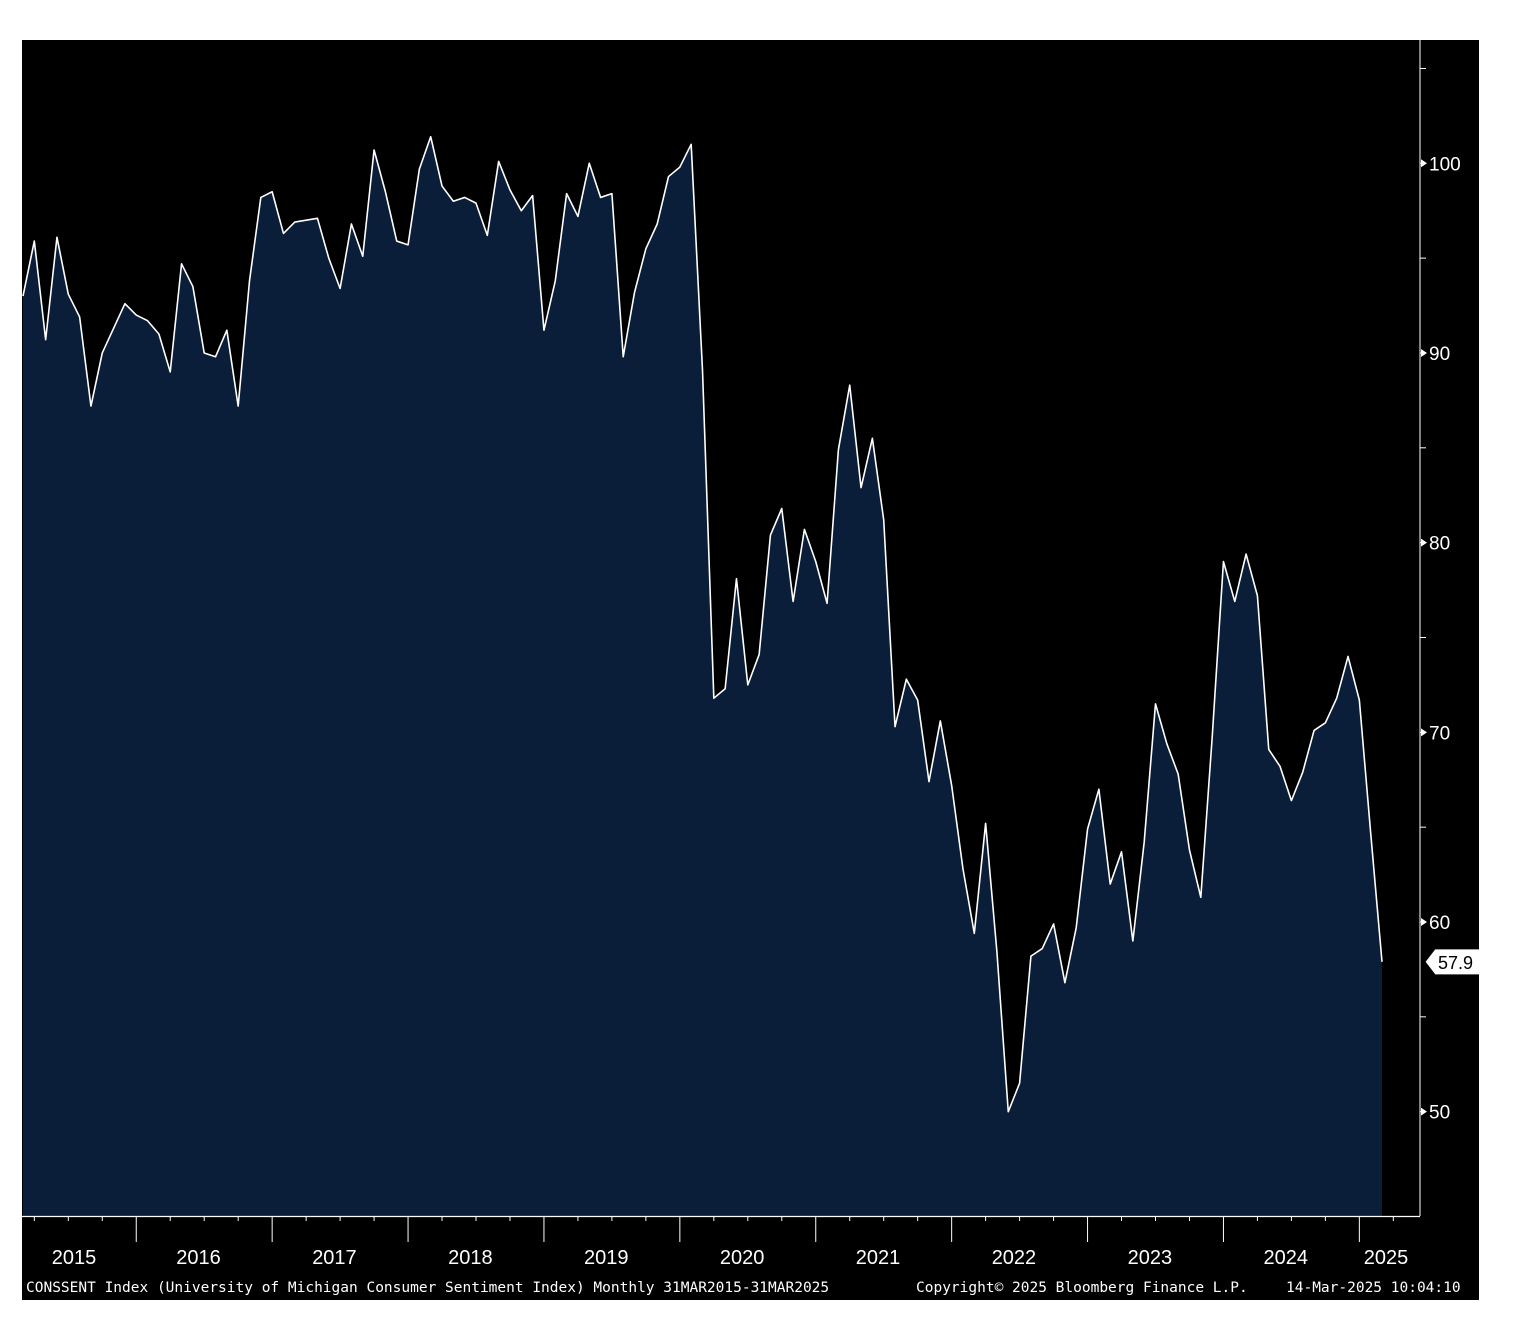 The height and width of the screenshot is (1330, 1514). Describe the element at coordinates (1439, 354) in the screenshot. I see `y-tick-label: 90` at that location.